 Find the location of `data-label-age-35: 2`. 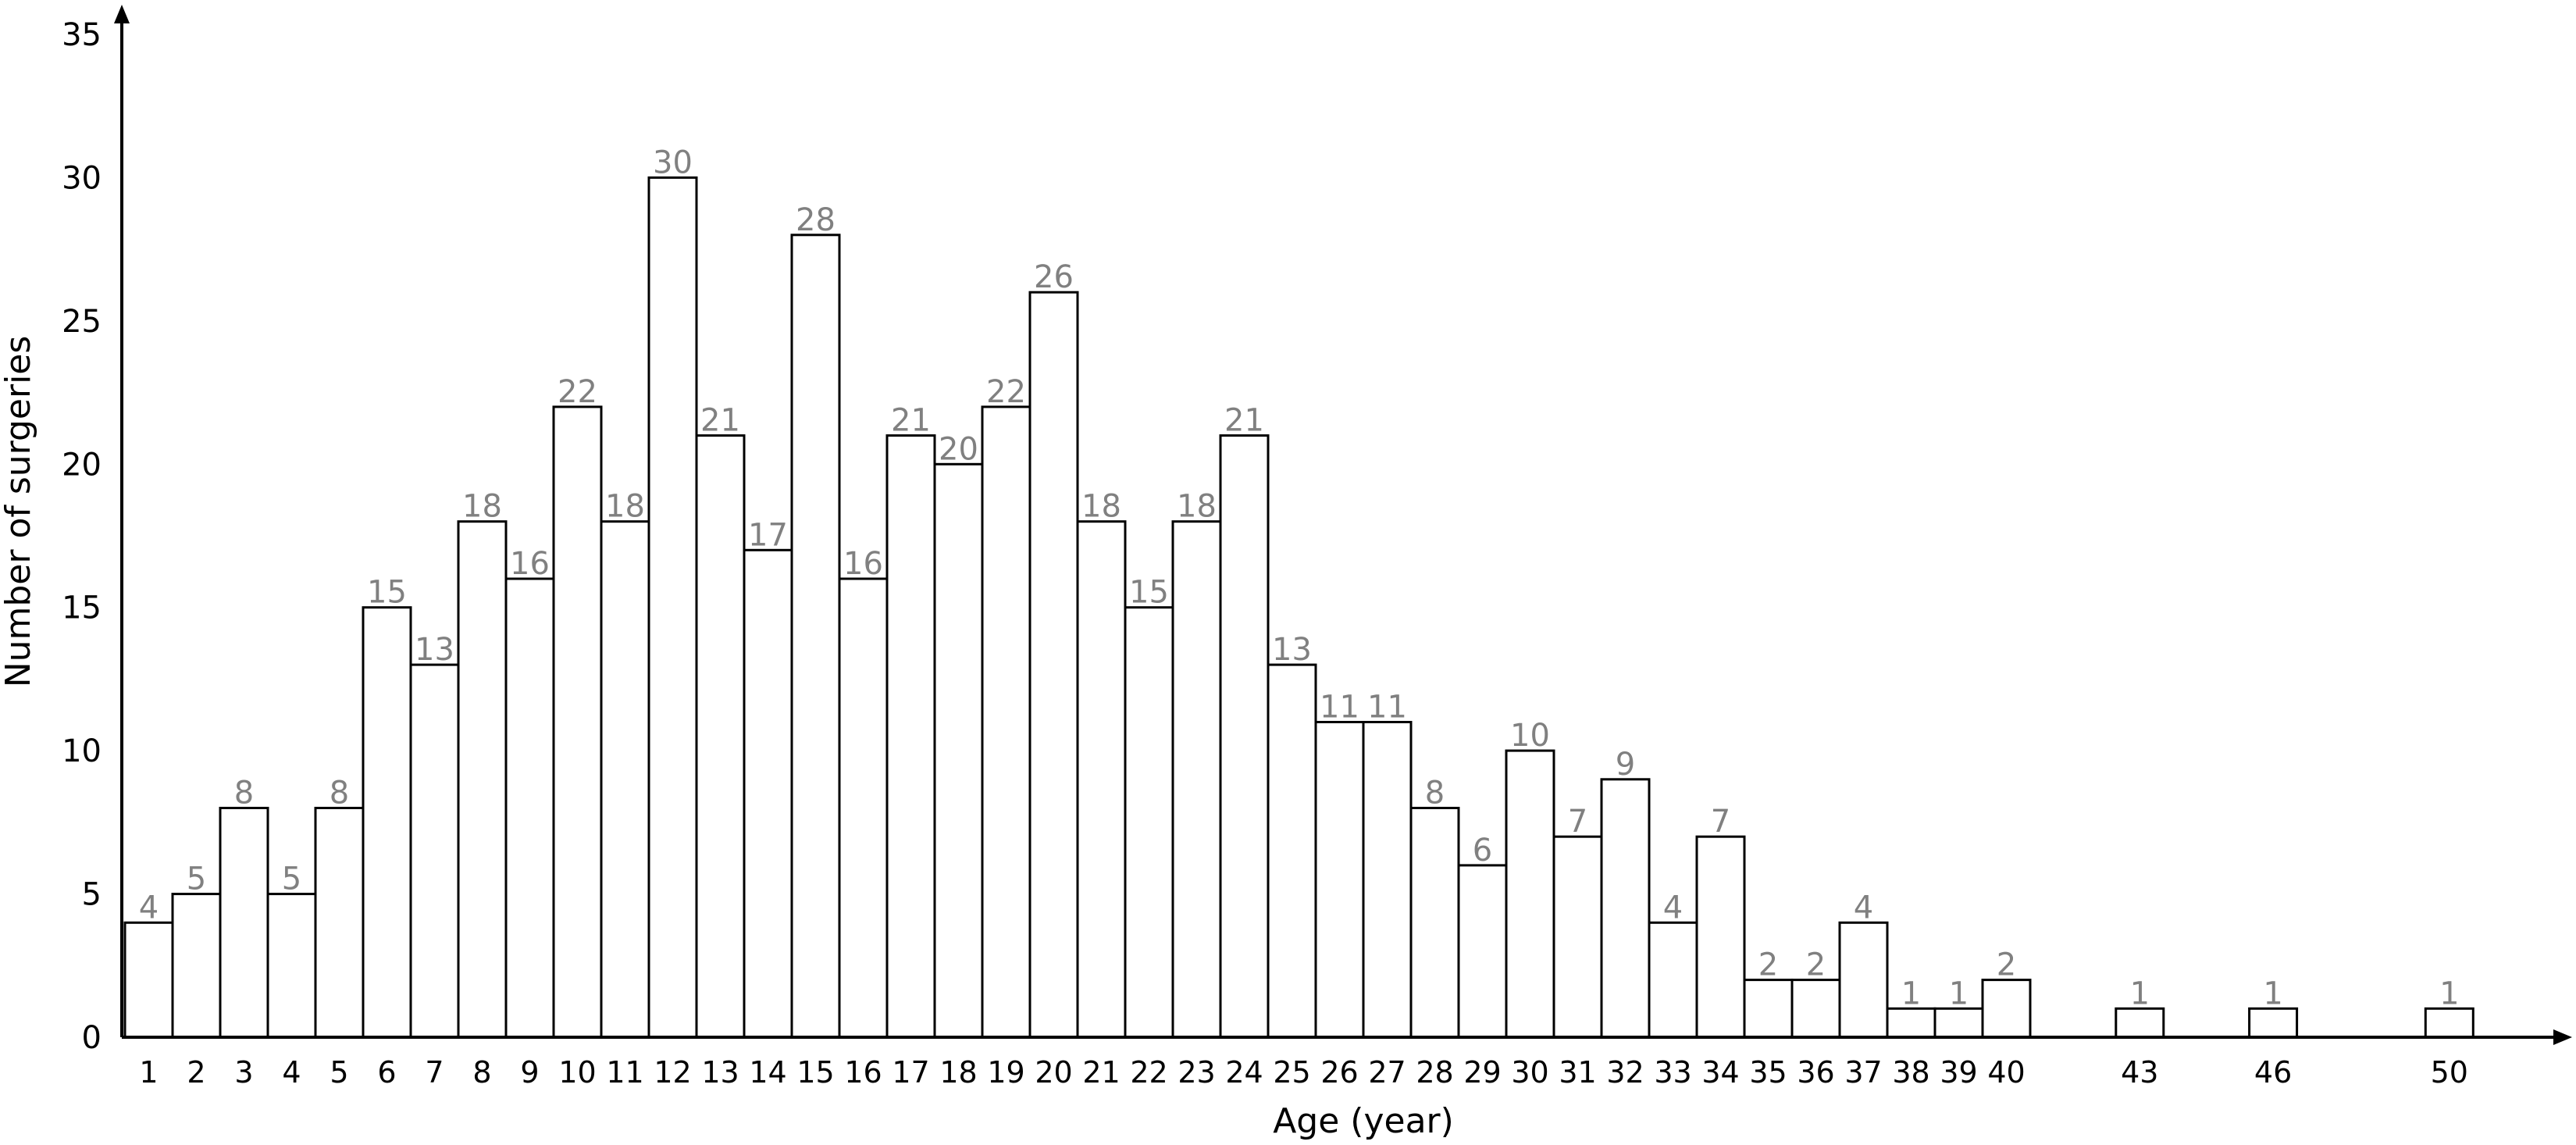

data-label-age-35: 2 is located at coordinates (1768, 965).